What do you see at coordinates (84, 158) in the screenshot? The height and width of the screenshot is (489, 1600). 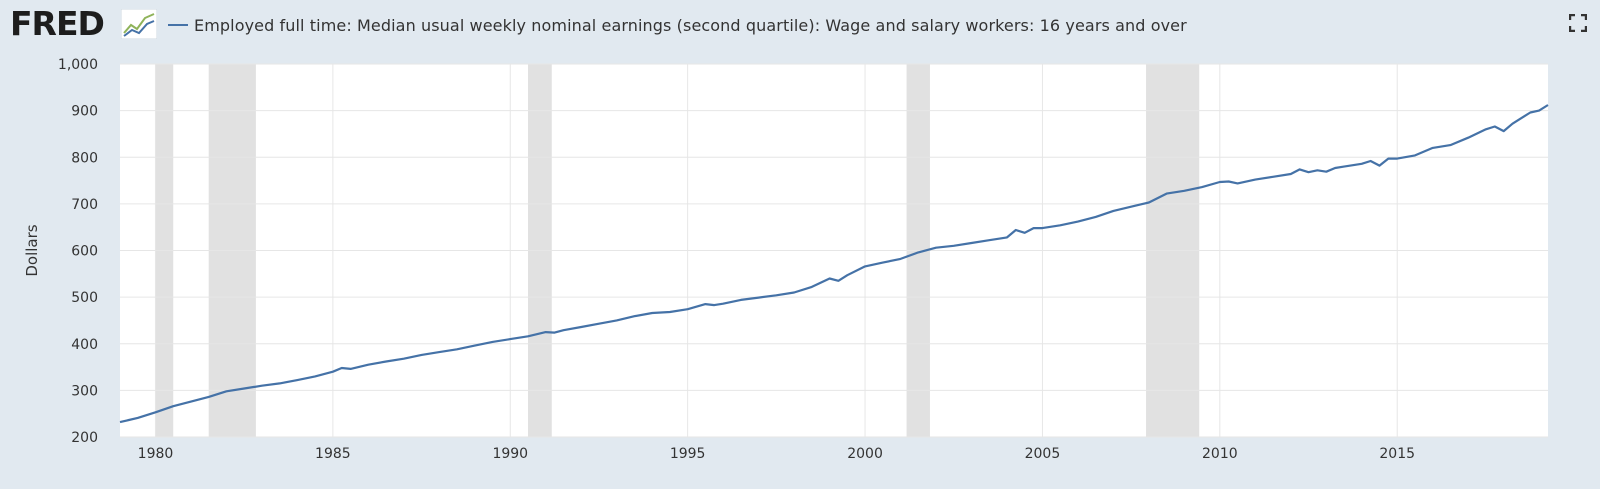 I see `y-tick-label: 800` at bounding box center [84, 158].